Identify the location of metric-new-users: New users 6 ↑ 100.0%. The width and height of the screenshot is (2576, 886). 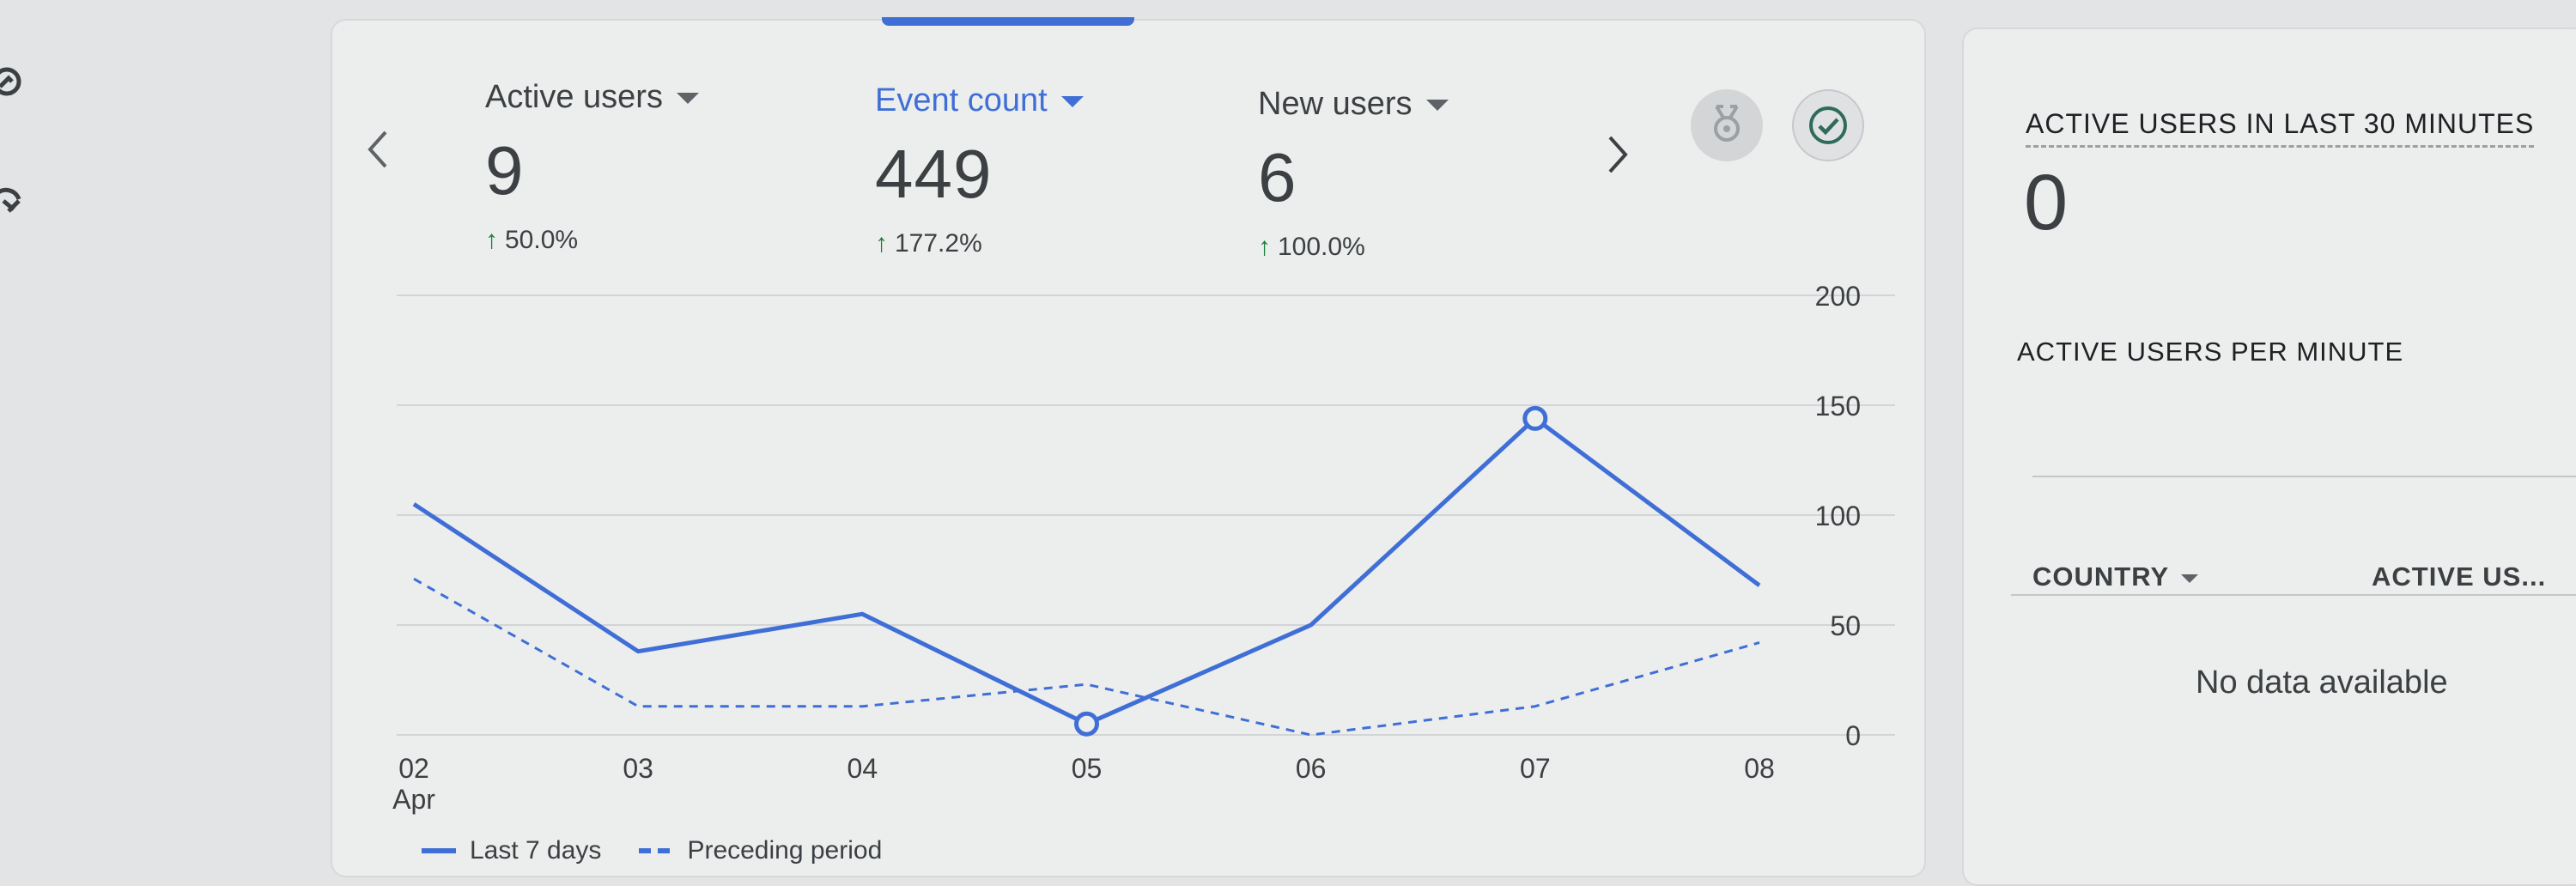
(1353, 174).